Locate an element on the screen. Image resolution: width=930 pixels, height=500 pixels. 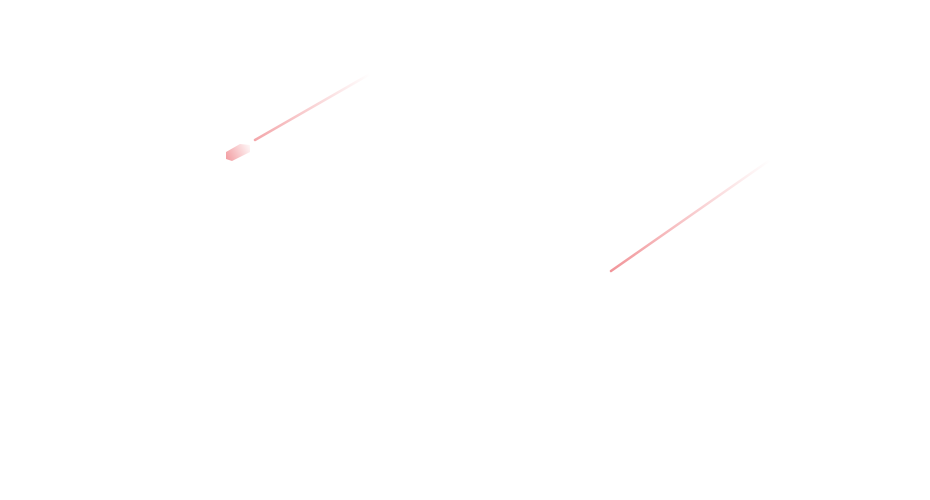
shooting-streak-left is located at coordinates (299, 116).